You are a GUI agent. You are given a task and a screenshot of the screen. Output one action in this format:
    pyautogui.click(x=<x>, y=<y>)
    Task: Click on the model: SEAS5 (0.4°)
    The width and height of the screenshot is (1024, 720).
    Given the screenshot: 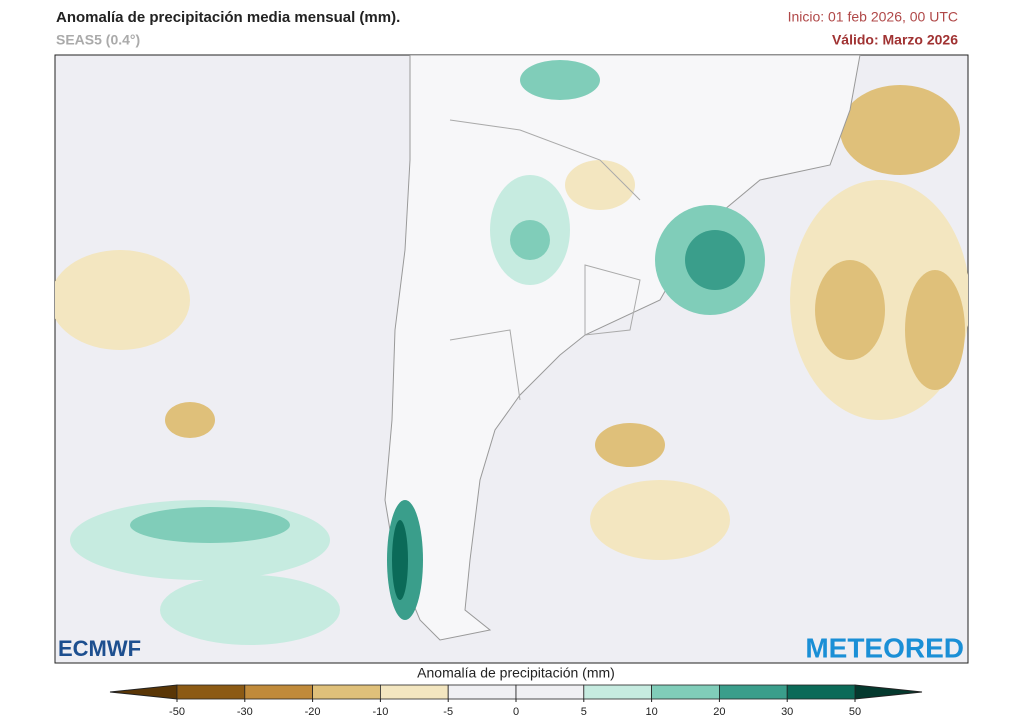 What is the action you would take?
    pyautogui.click(x=98, y=40)
    